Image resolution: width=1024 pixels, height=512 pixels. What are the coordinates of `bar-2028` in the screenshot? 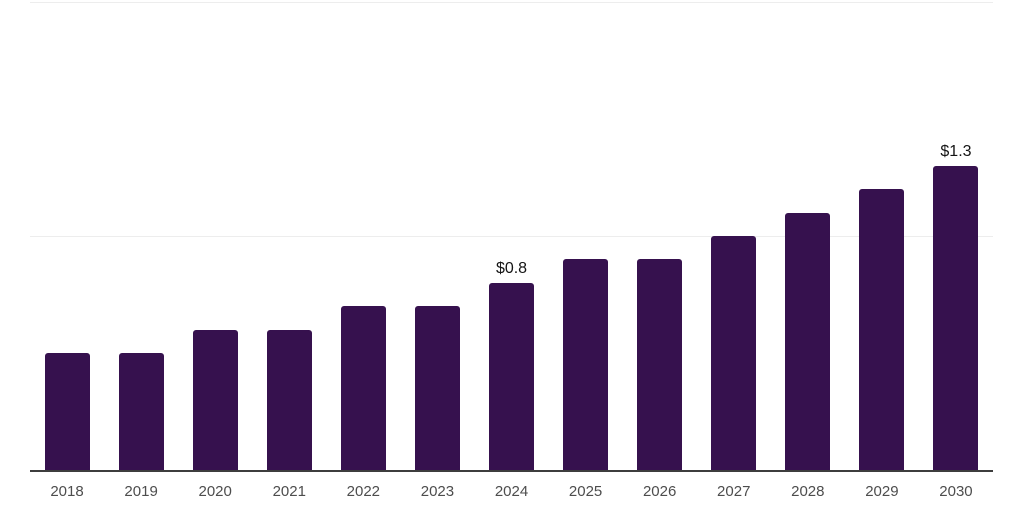 It's located at (808, 341).